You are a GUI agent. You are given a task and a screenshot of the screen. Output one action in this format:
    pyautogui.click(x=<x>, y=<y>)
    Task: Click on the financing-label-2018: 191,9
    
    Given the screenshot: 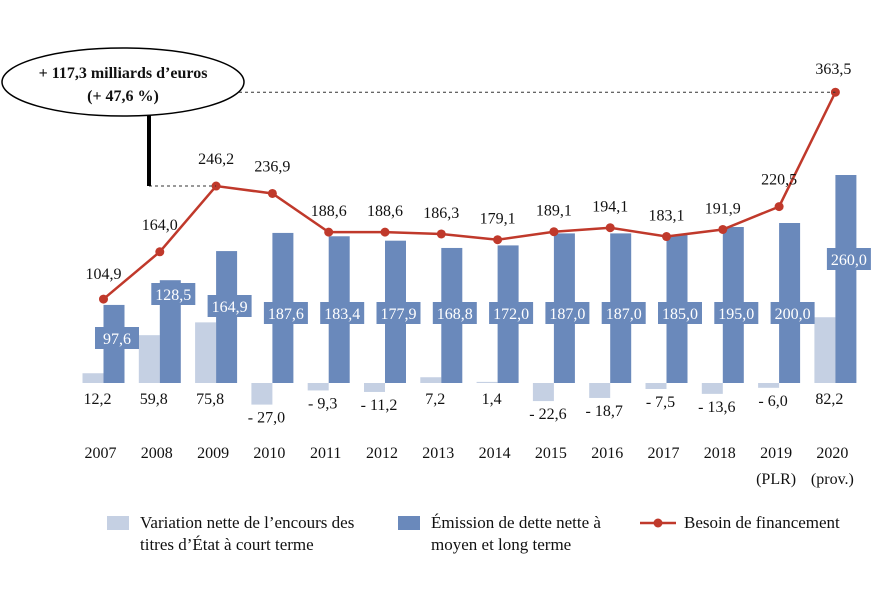 What is the action you would take?
    pyautogui.click(x=723, y=208)
    